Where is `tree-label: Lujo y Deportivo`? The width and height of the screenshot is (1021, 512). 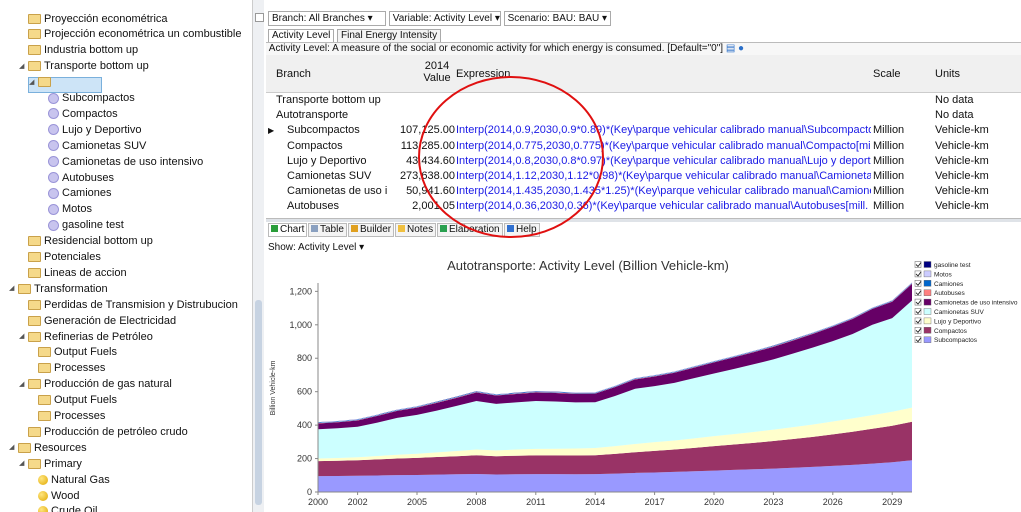 tree-label: Lujo y Deportivo is located at coordinates (102, 129).